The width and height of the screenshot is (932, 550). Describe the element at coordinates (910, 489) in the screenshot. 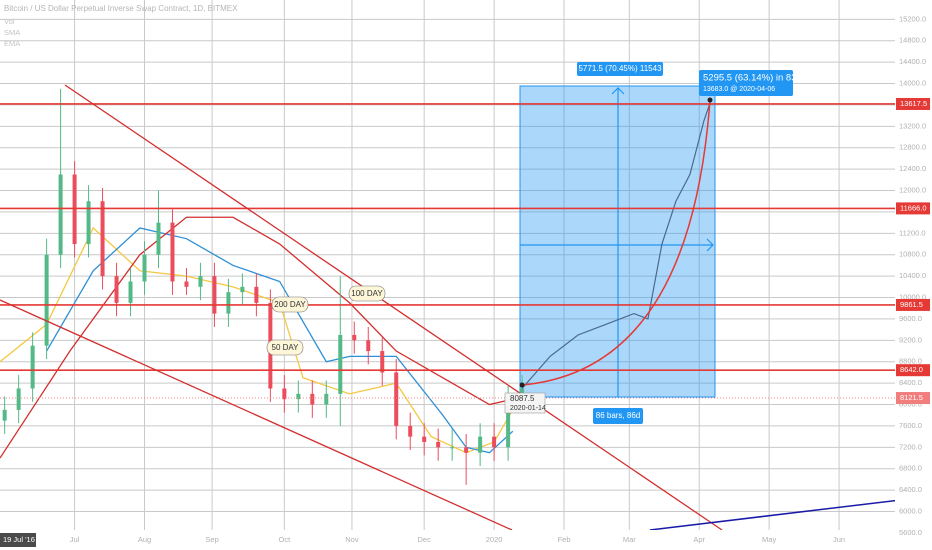

I see `y-tick-label: 6400.0` at that location.